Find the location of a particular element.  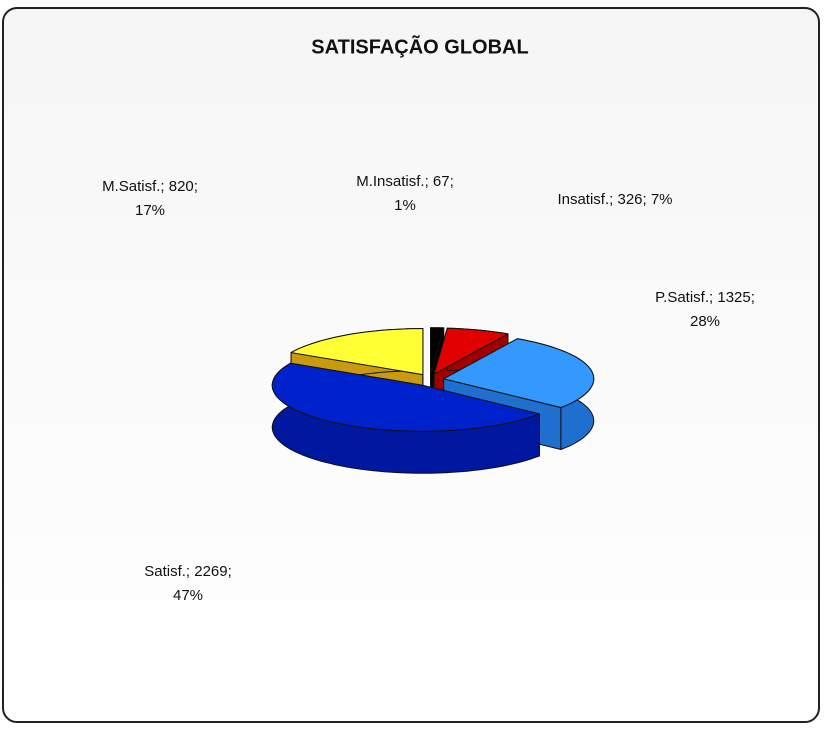

data-label: M.Satisf.; 820; is located at coordinates (150, 186).